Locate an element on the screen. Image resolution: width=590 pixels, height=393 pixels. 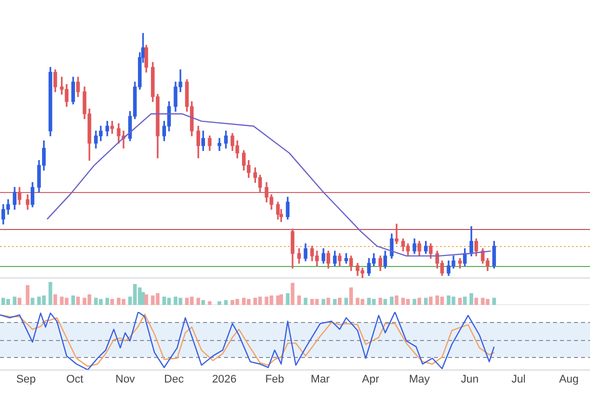
x-tick-label: 2026 is located at coordinates (224, 379).